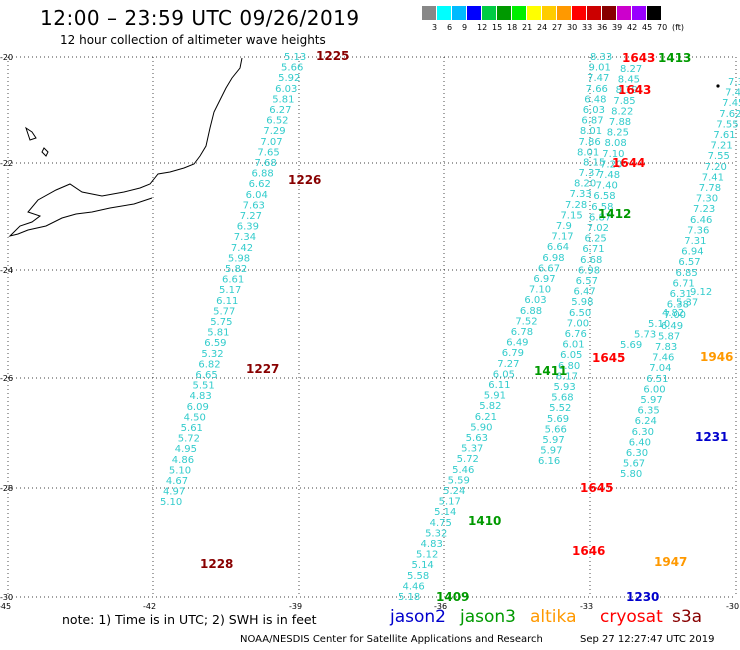  Describe the element at coordinates (192, 428) in the screenshot. I see `wave-value-s3a: 5.61` at that location.